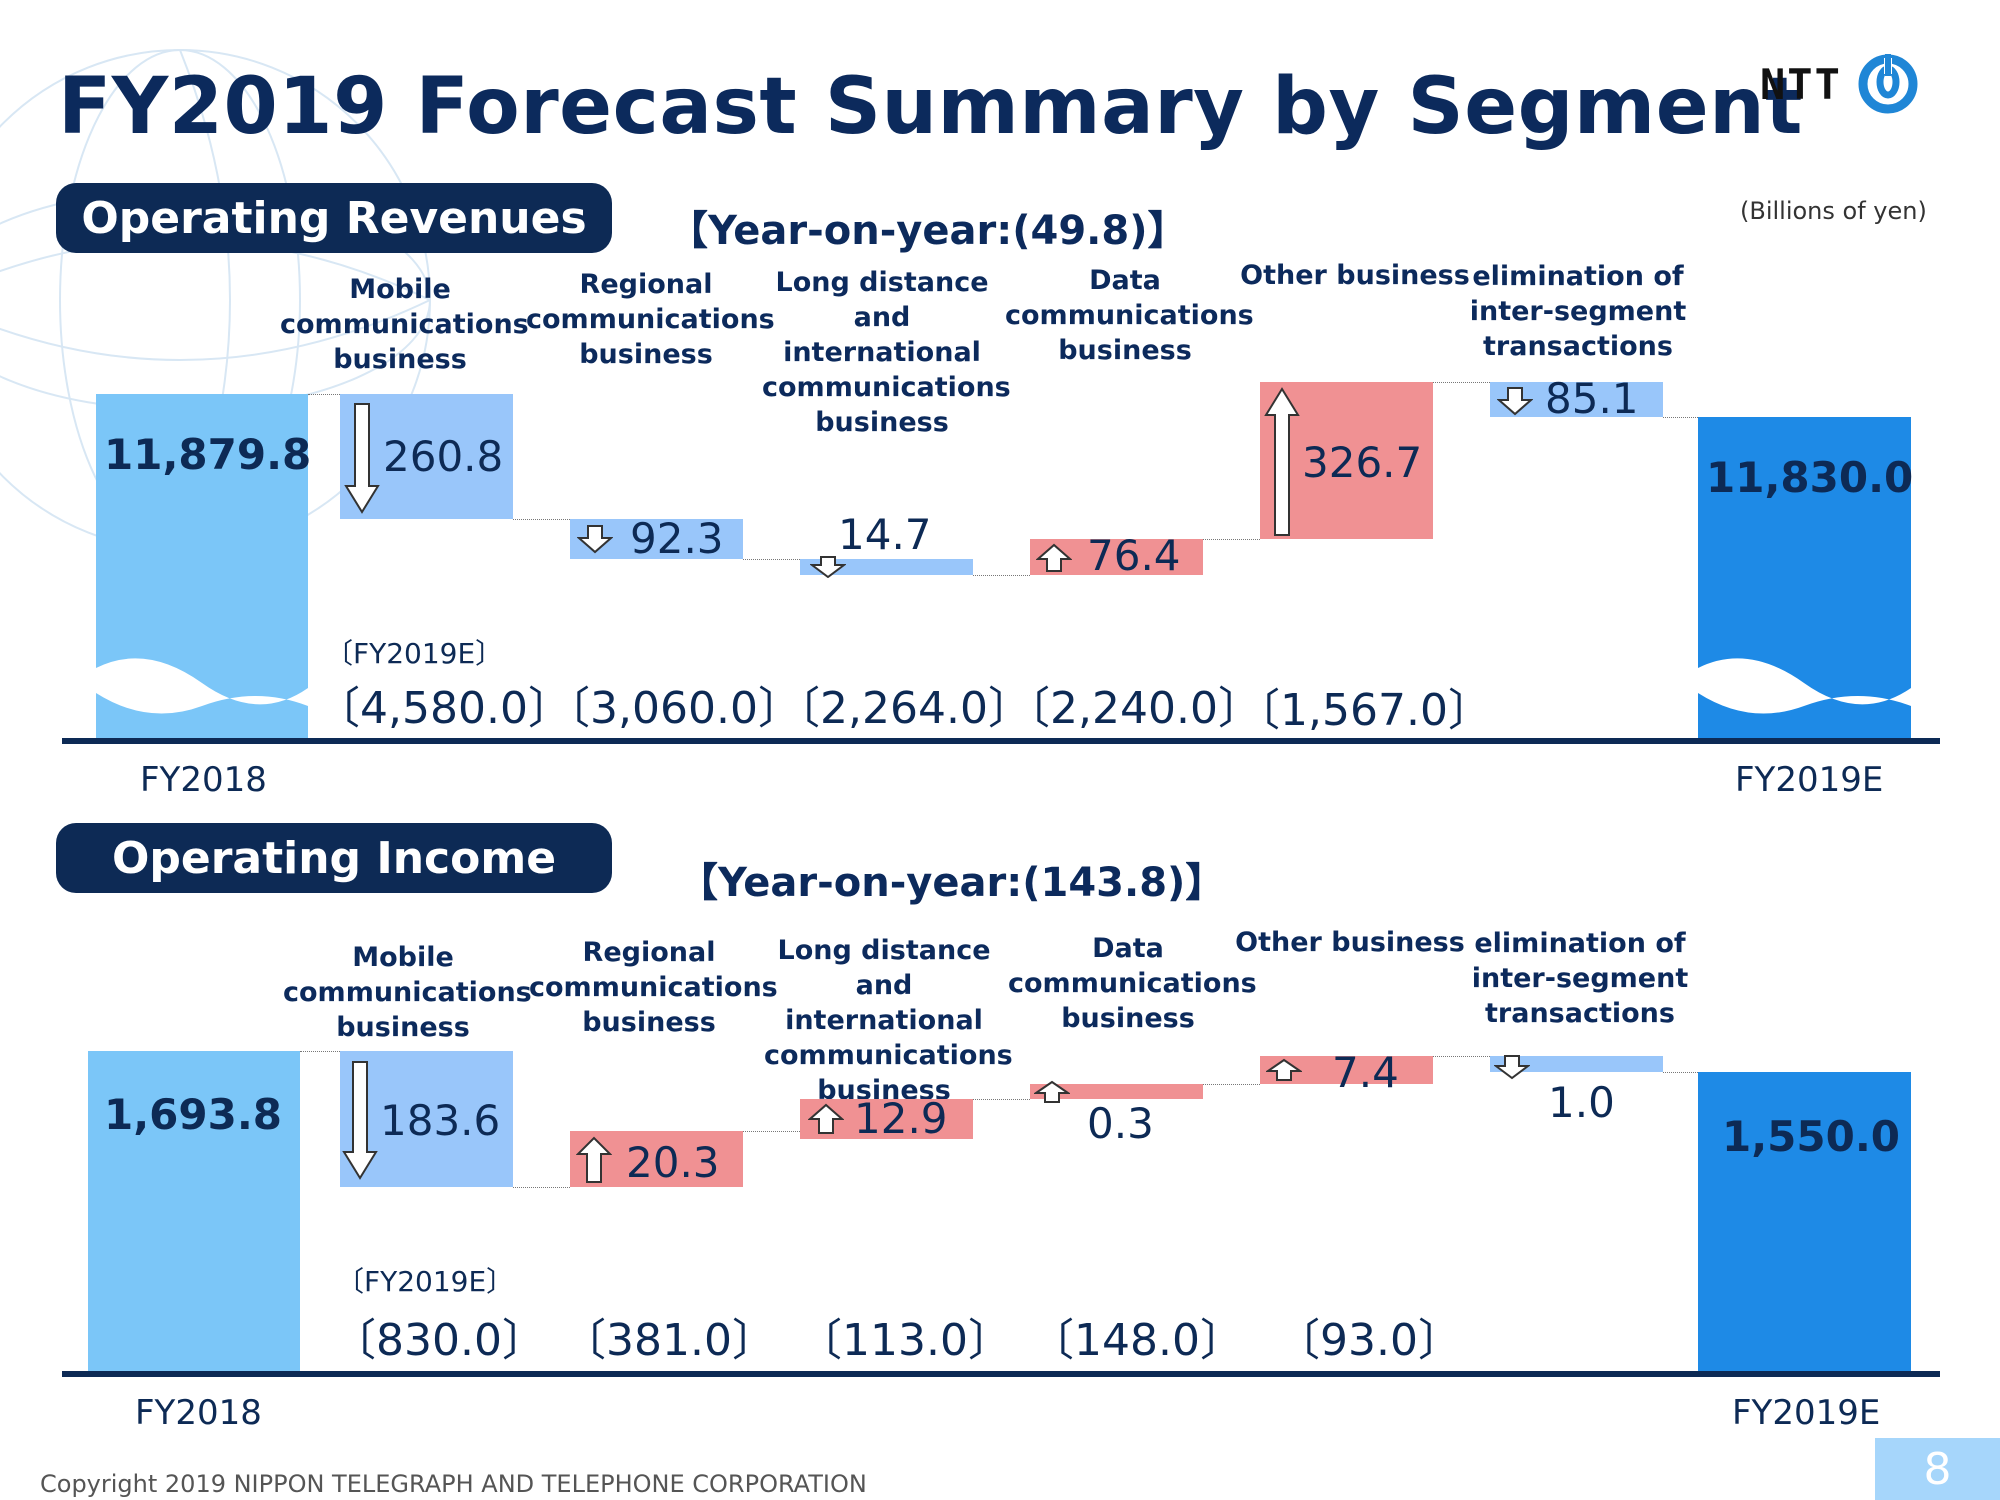  Describe the element at coordinates (334, 858) in the screenshot. I see `income-section-label: Operating Income` at that location.